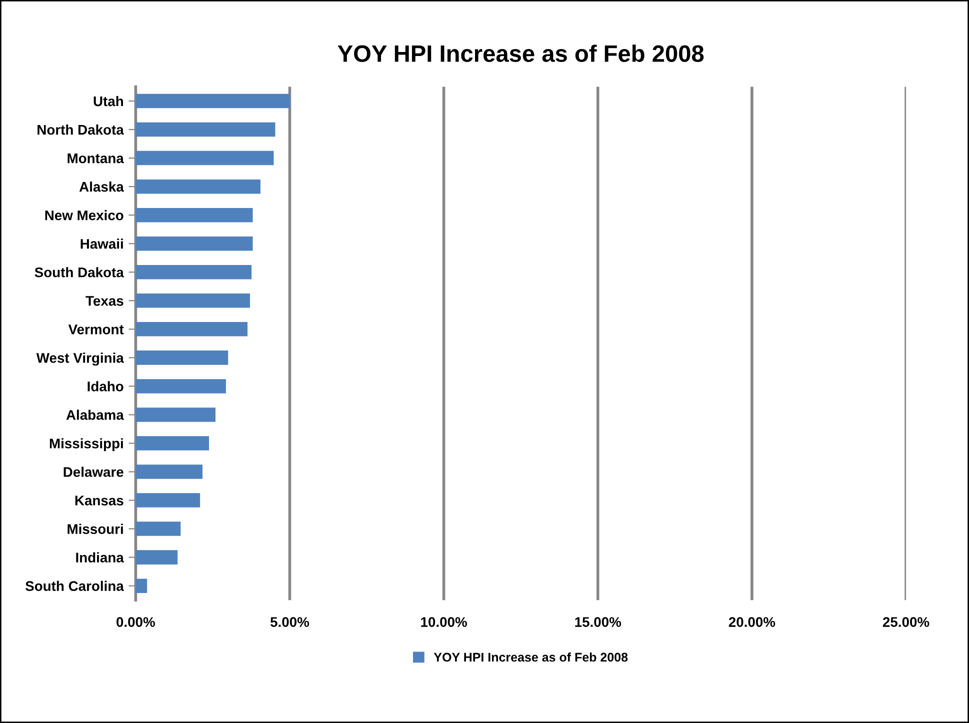  Describe the element at coordinates (95, 415) in the screenshot. I see `y-tick-label: Alabama` at that location.